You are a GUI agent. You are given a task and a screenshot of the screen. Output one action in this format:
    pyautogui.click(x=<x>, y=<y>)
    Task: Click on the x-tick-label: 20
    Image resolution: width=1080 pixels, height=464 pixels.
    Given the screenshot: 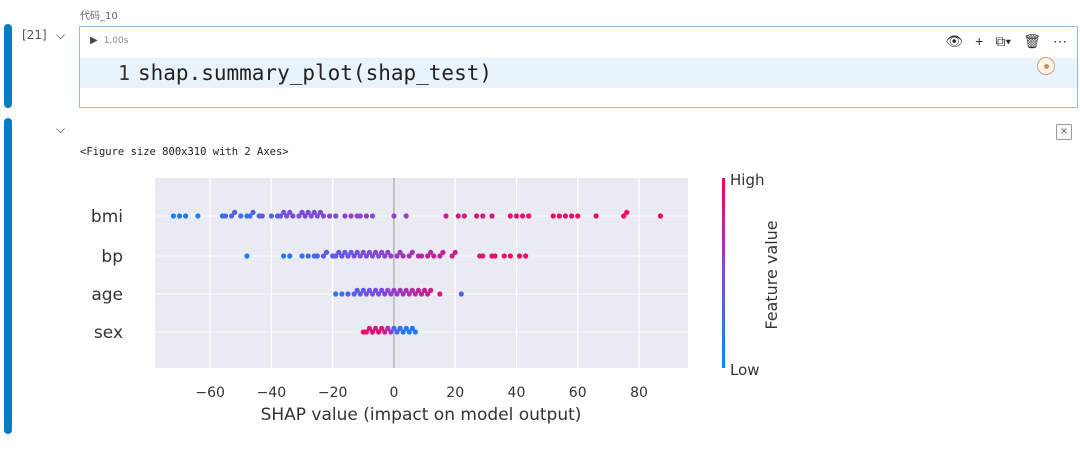 What is the action you would take?
    pyautogui.click(x=455, y=393)
    